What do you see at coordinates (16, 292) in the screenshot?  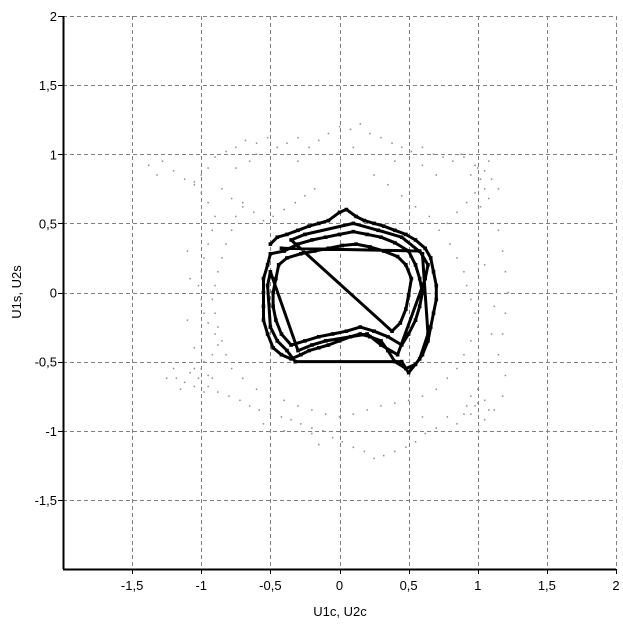 I see `y-axis-title: U1s, U2s` at bounding box center [16, 292].